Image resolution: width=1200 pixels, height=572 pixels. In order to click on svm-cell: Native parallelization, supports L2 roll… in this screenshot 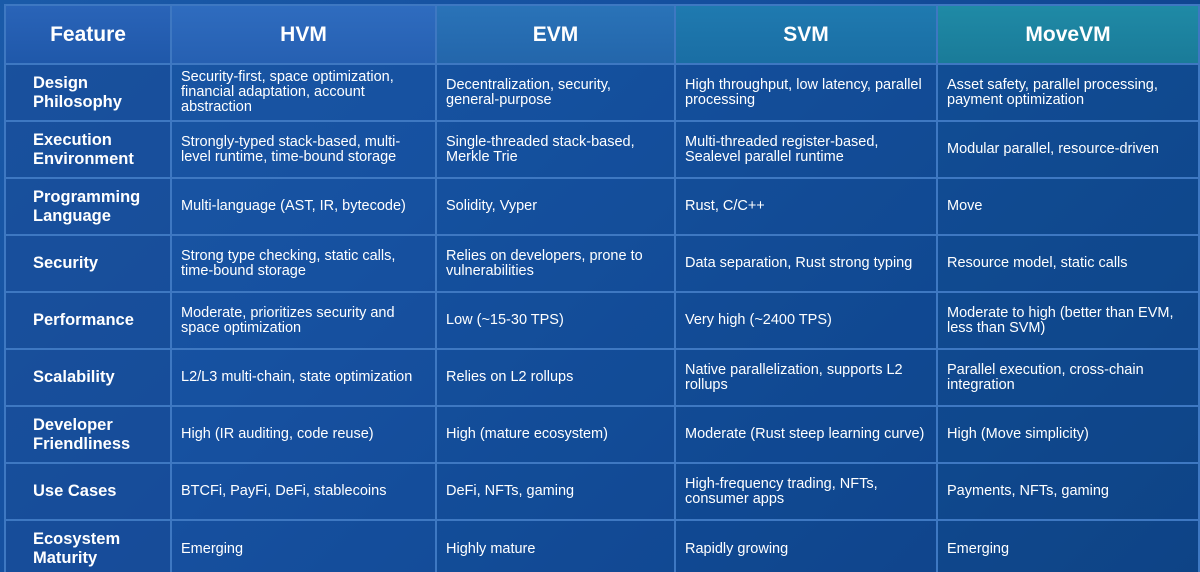, I will do `click(806, 377)`.